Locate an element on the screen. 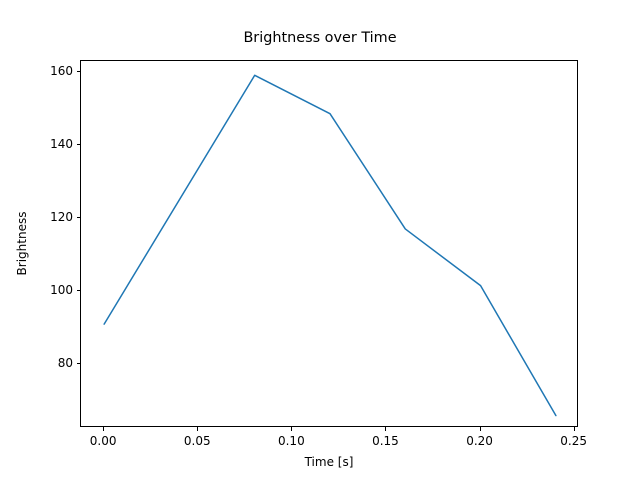 The image size is (640, 480). page-title: Brightness over Time is located at coordinates (320, 38).